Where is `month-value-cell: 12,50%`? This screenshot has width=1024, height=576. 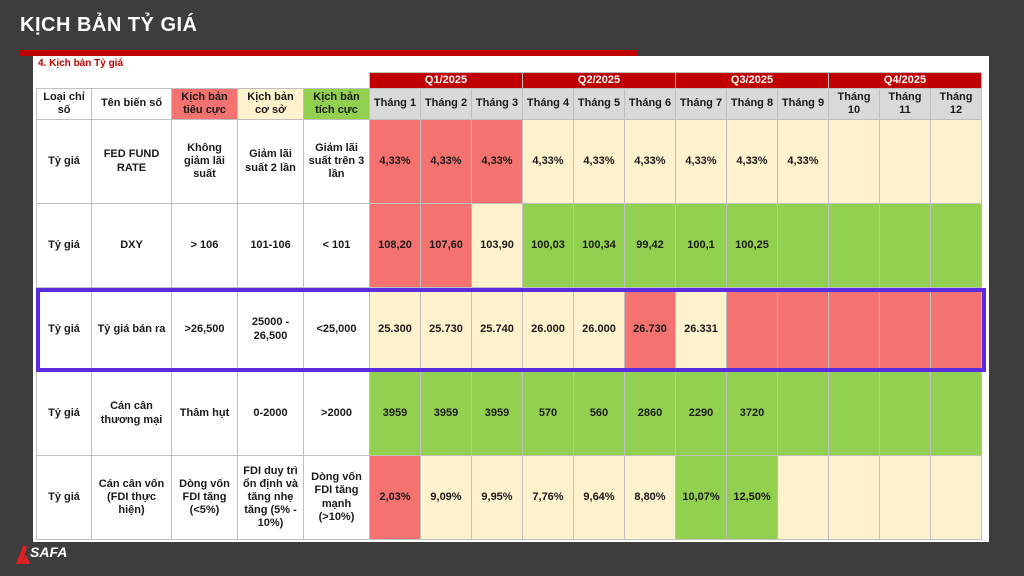
month-value-cell: 12,50% is located at coordinates (752, 497).